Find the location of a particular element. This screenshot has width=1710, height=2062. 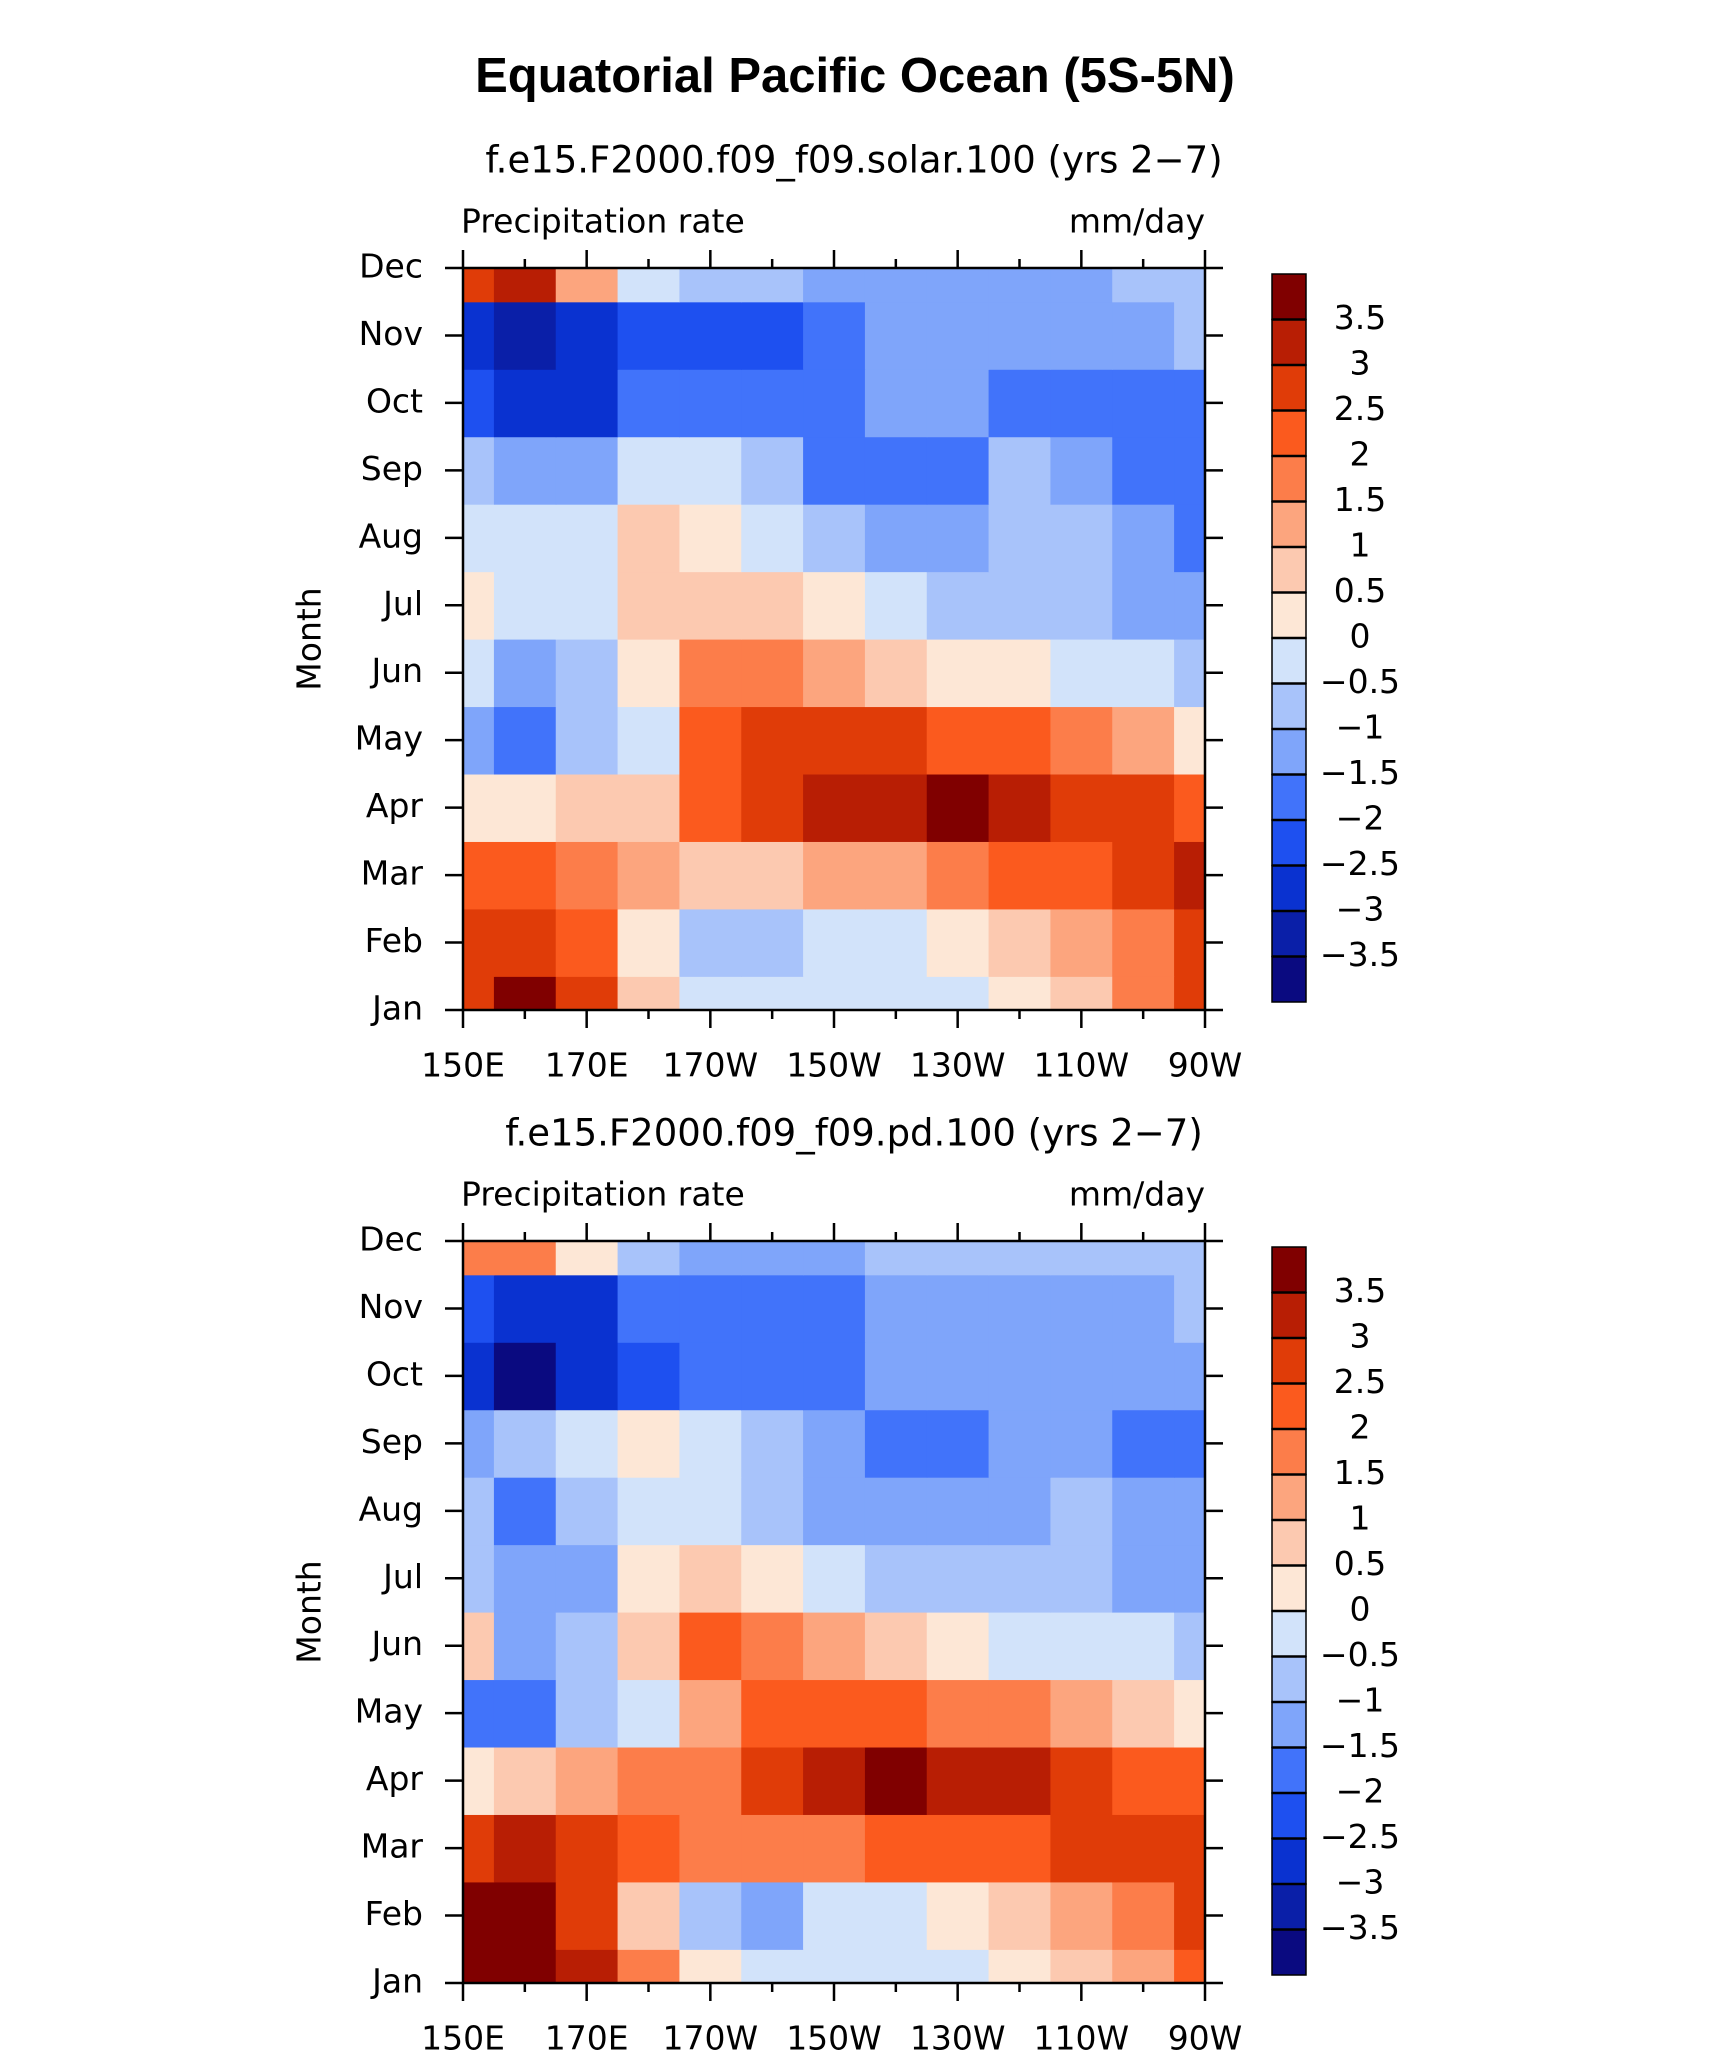

y-tick-label: May is located at coordinates (389, 1711).